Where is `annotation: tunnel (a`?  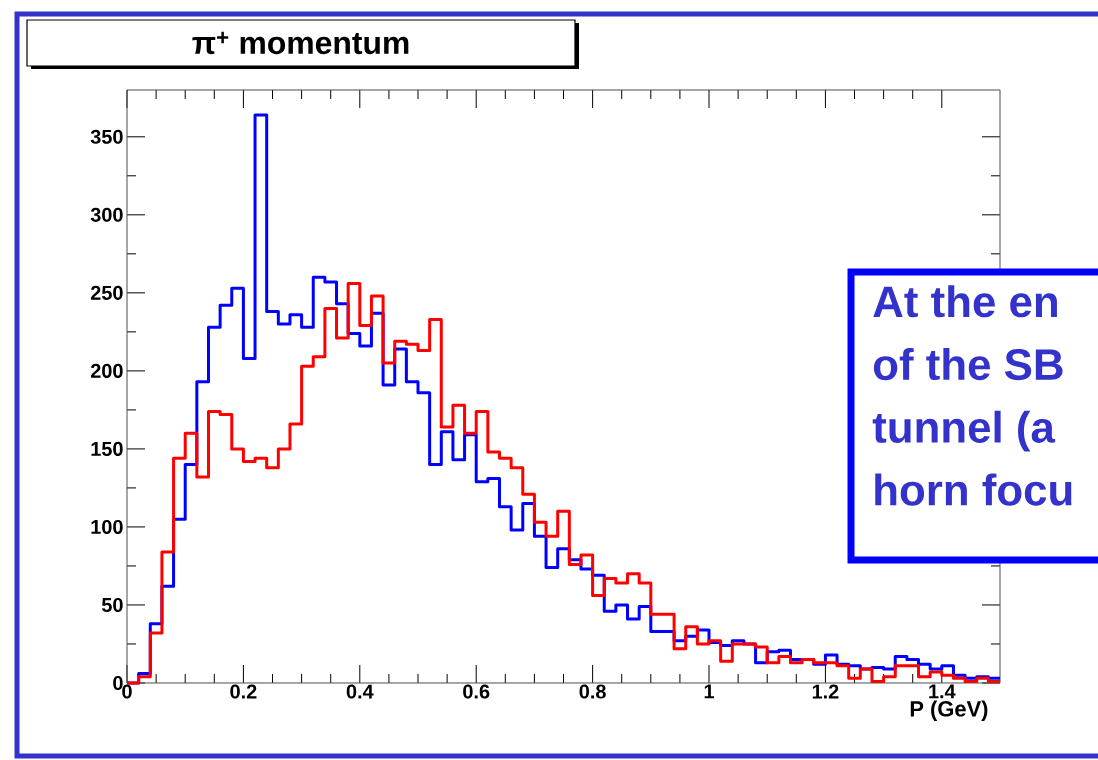 annotation: tunnel (a is located at coordinates (964, 431).